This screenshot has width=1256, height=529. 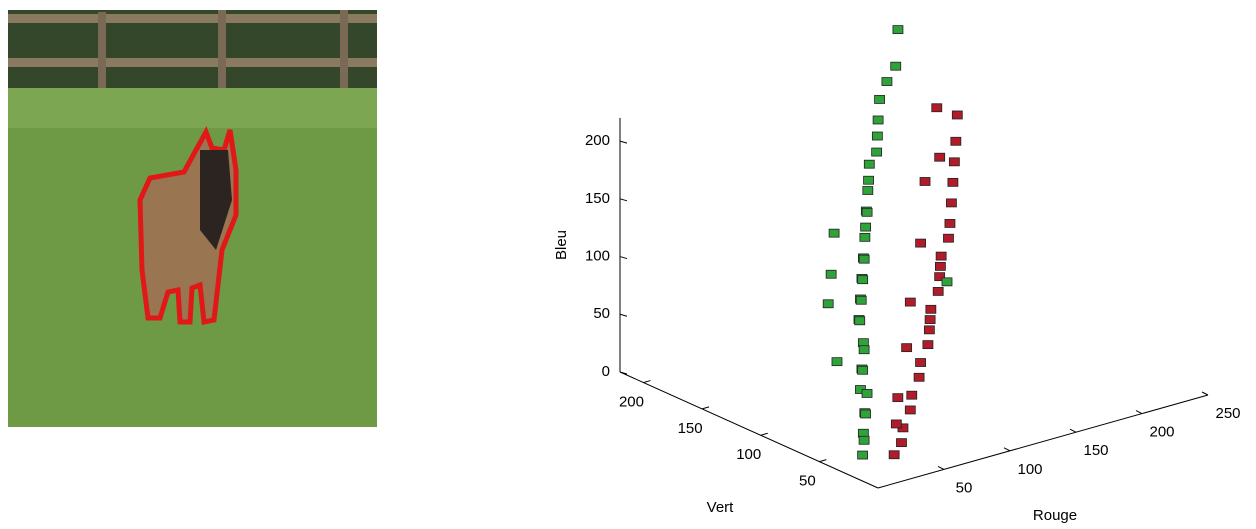 I want to click on x-tick-label: 200, so click(x=1161, y=432).